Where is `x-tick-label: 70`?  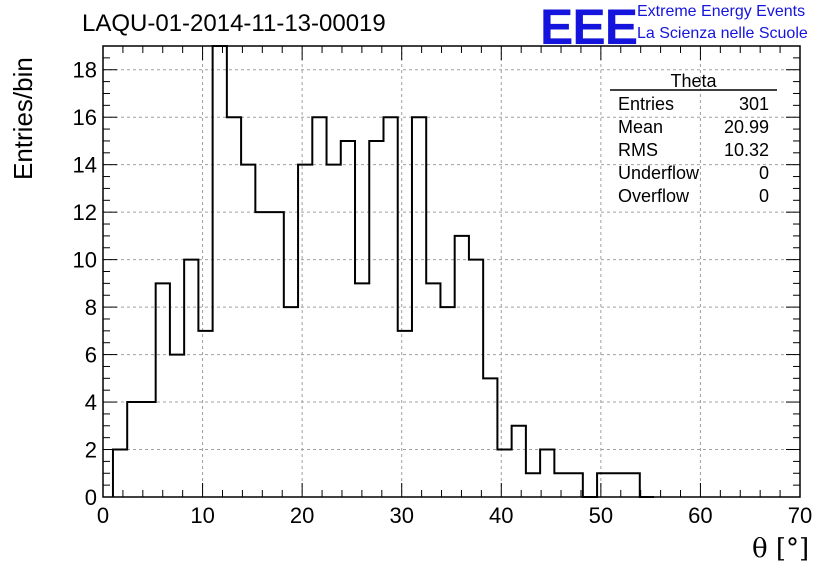 x-tick-label: 70 is located at coordinates (800, 515).